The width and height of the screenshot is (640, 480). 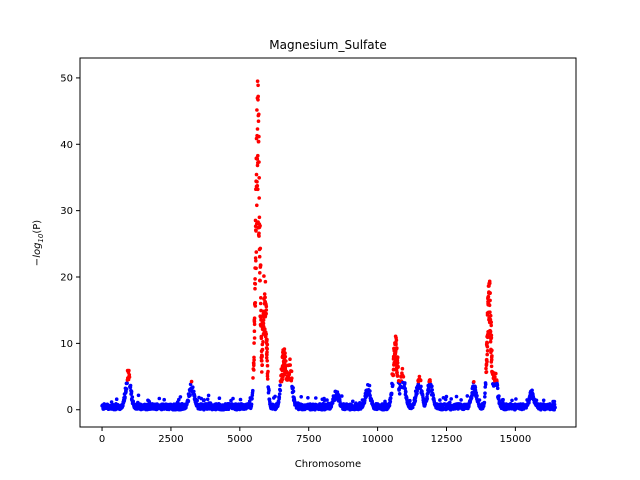 I want to click on x-tick-label: 0, so click(x=102, y=439).